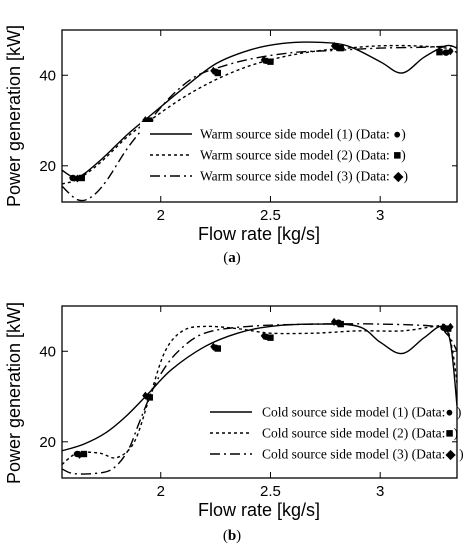  Describe the element at coordinates (303, 134) in the screenshot. I see `legend-label: Warm source side model (1) (Data: ●)` at that location.